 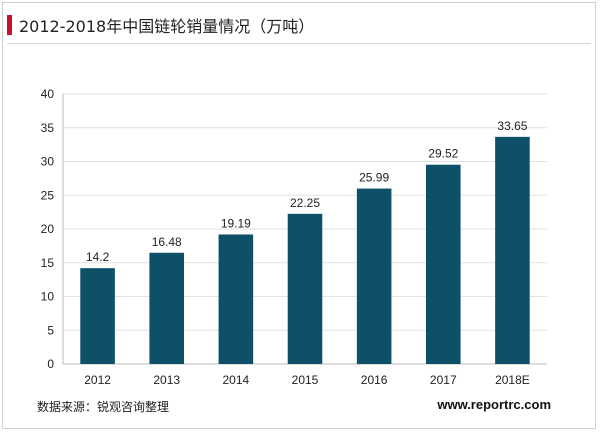 What do you see at coordinates (374, 380) in the screenshot?
I see `x-tick-label: 2016` at bounding box center [374, 380].